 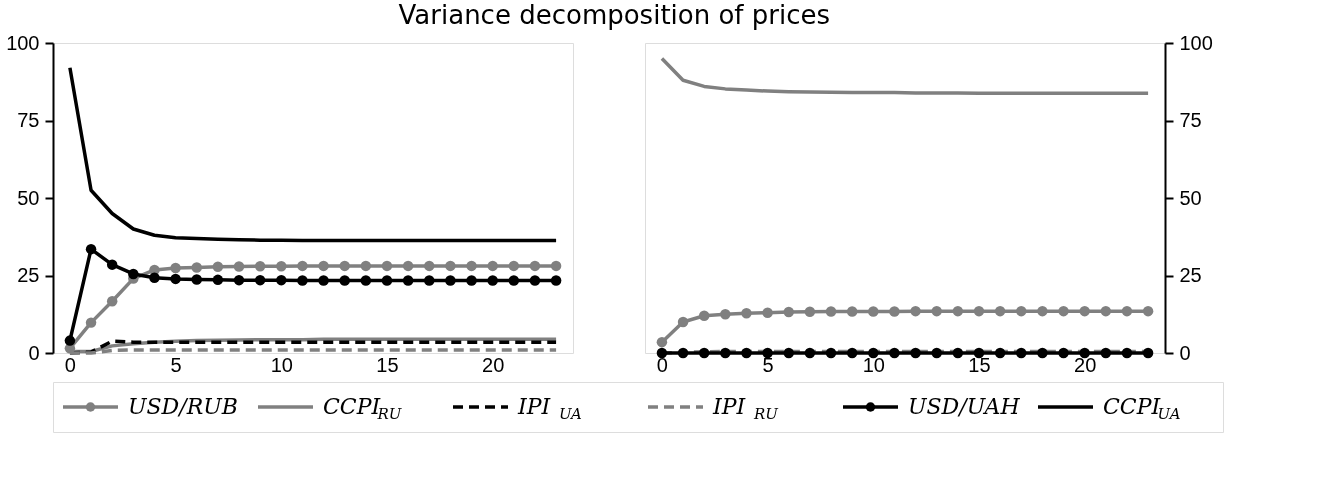 I want to click on y-tick-label: 100, so click(x=23, y=42).